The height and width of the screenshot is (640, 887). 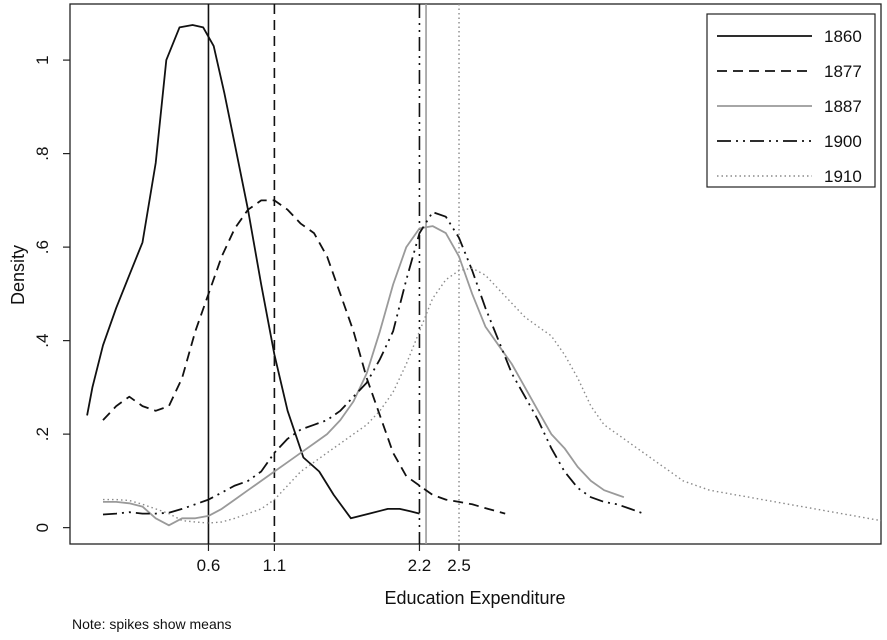 I want to click on chart-note: Note: spikes show means, so click(x=152, y=624).